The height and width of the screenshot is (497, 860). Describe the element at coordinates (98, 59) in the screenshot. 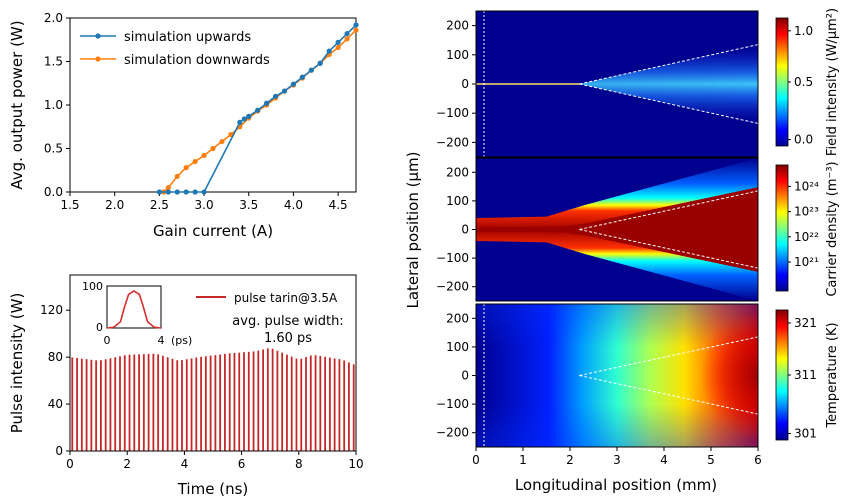

I see `legend-marker-downwards` at that location.